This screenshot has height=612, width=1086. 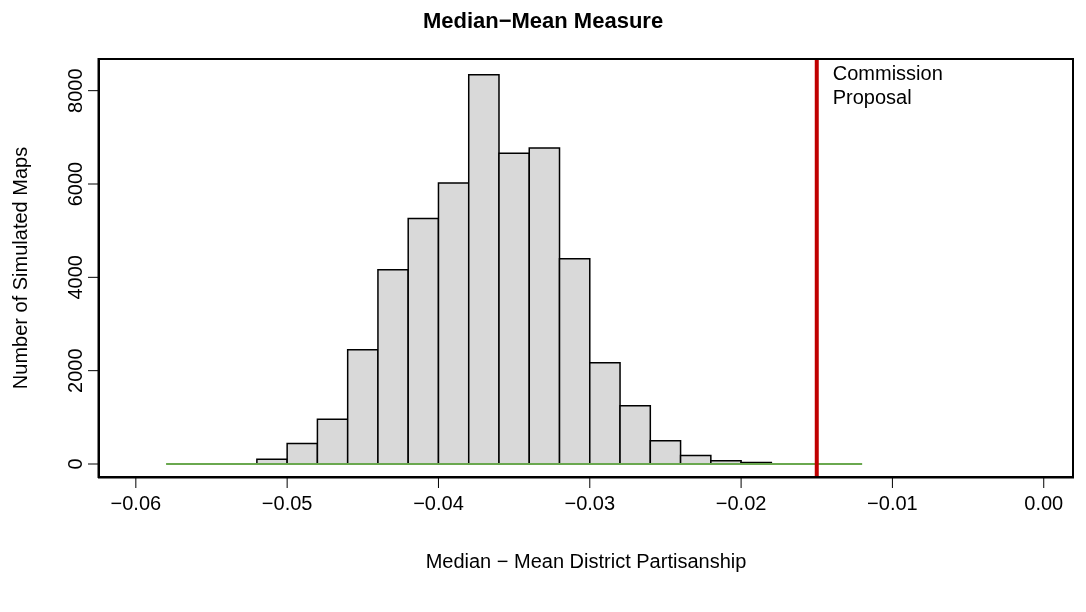 I want to click on y-axis-title: Number of Simulated Maps, so click(x=20, y=268).